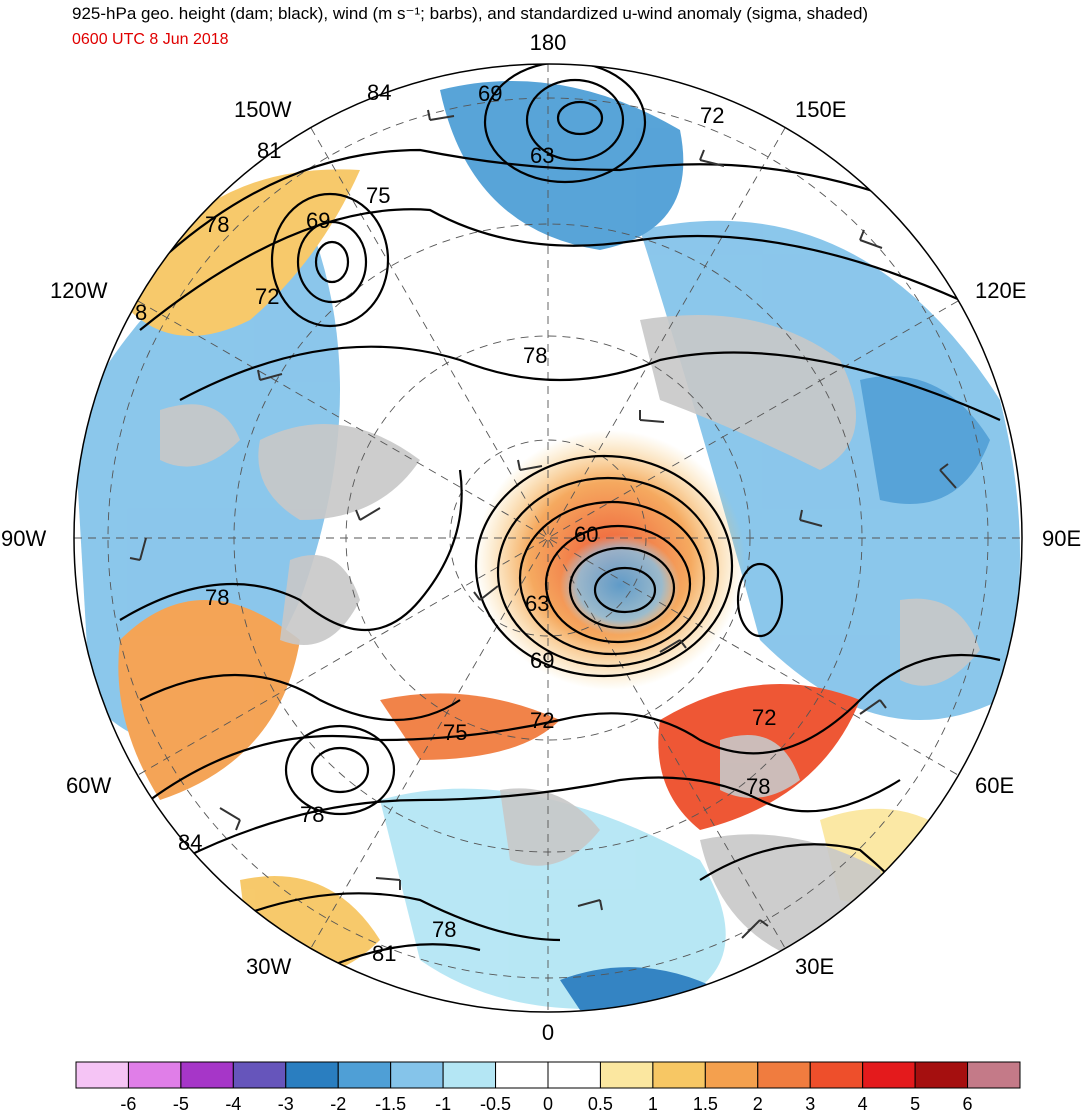 The image size is (1088, 1112). What do you see at coordinates (286, 1103) in the screenshot?
I see `colorbar-tick-label: -3` at bounding box center [286, 1103].